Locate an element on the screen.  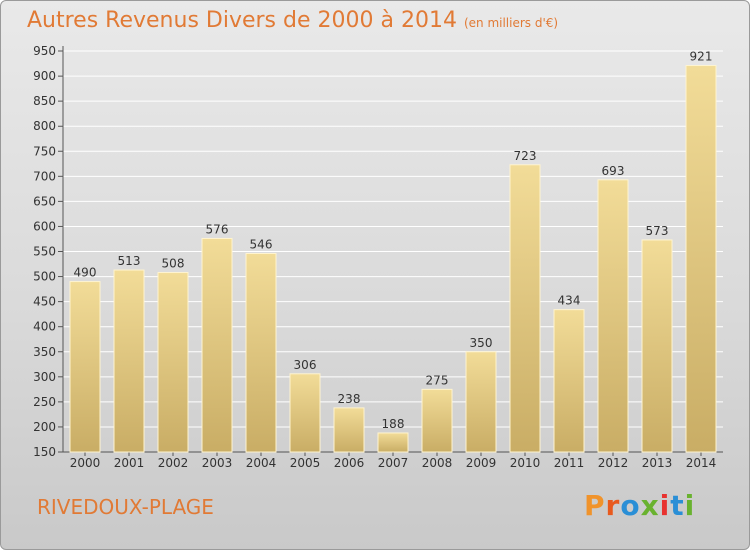
bar-2006 is located at coordinates (349, 430).